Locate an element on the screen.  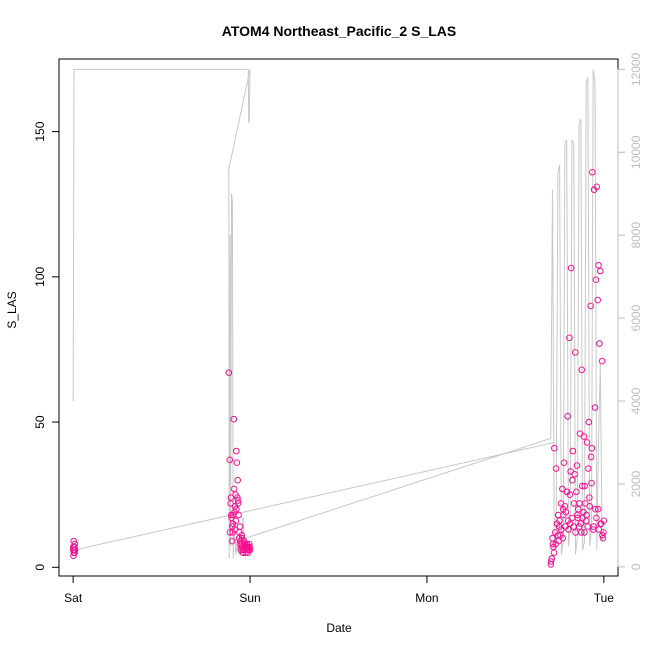
y-left-tick-label: 150 is located at coordinates (40, 131).